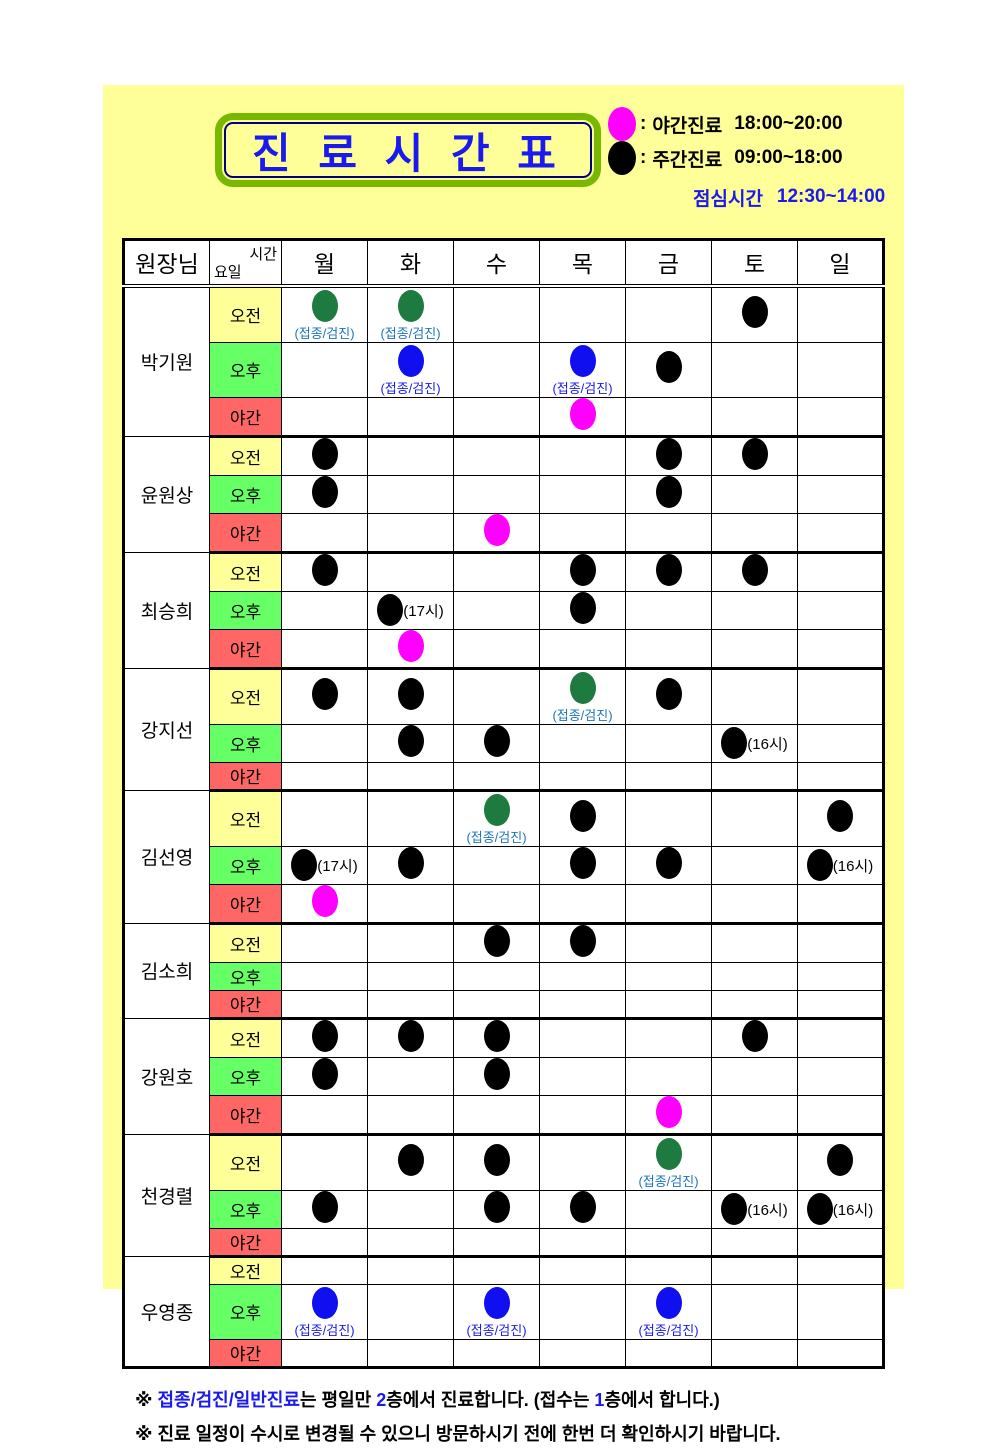 This screenshot has height=1451, width=992. I want to click on day-header-4: 목, so click(582, 263).